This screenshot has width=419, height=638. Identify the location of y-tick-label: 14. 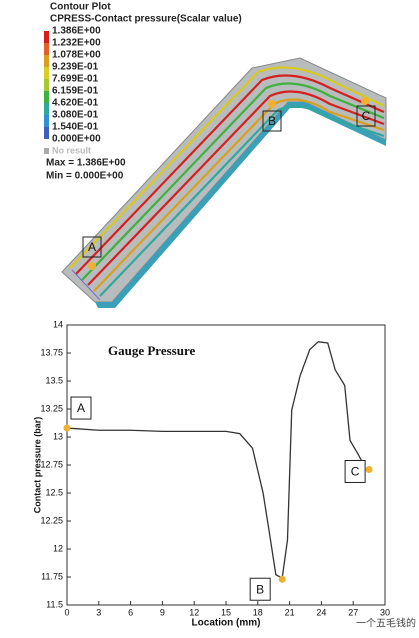
(58, 324).